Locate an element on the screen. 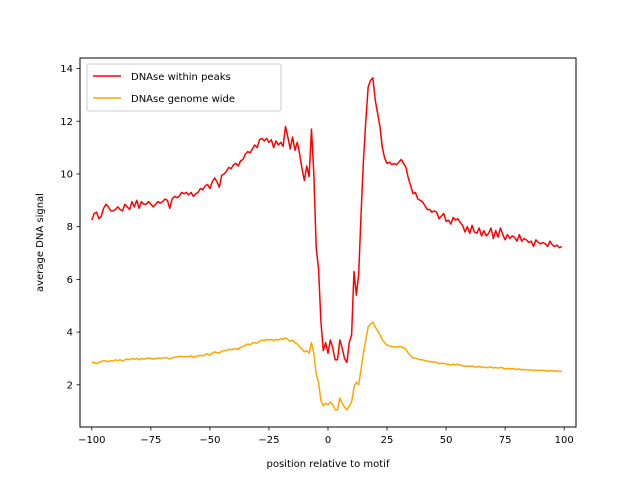  legend-box is located at coordinates (184, 87).